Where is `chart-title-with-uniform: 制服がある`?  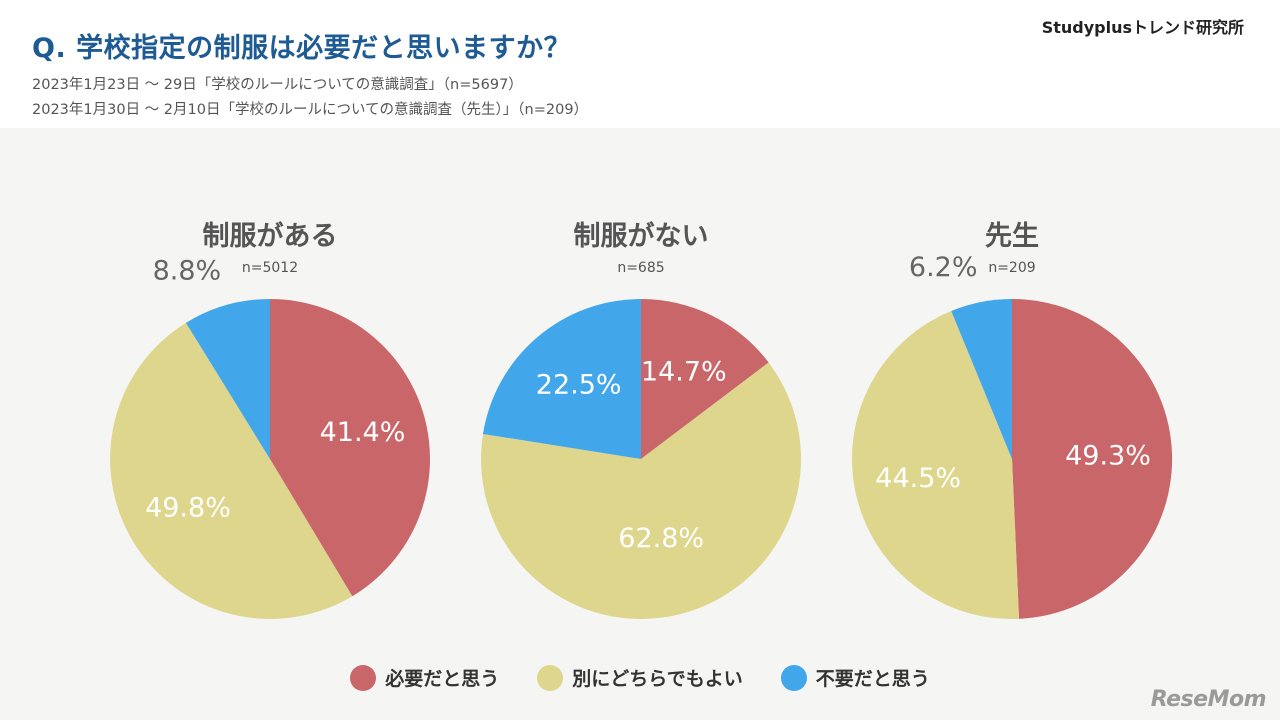
chart-title-with-uniform: 制服がある is located at coordinates (270, 236).